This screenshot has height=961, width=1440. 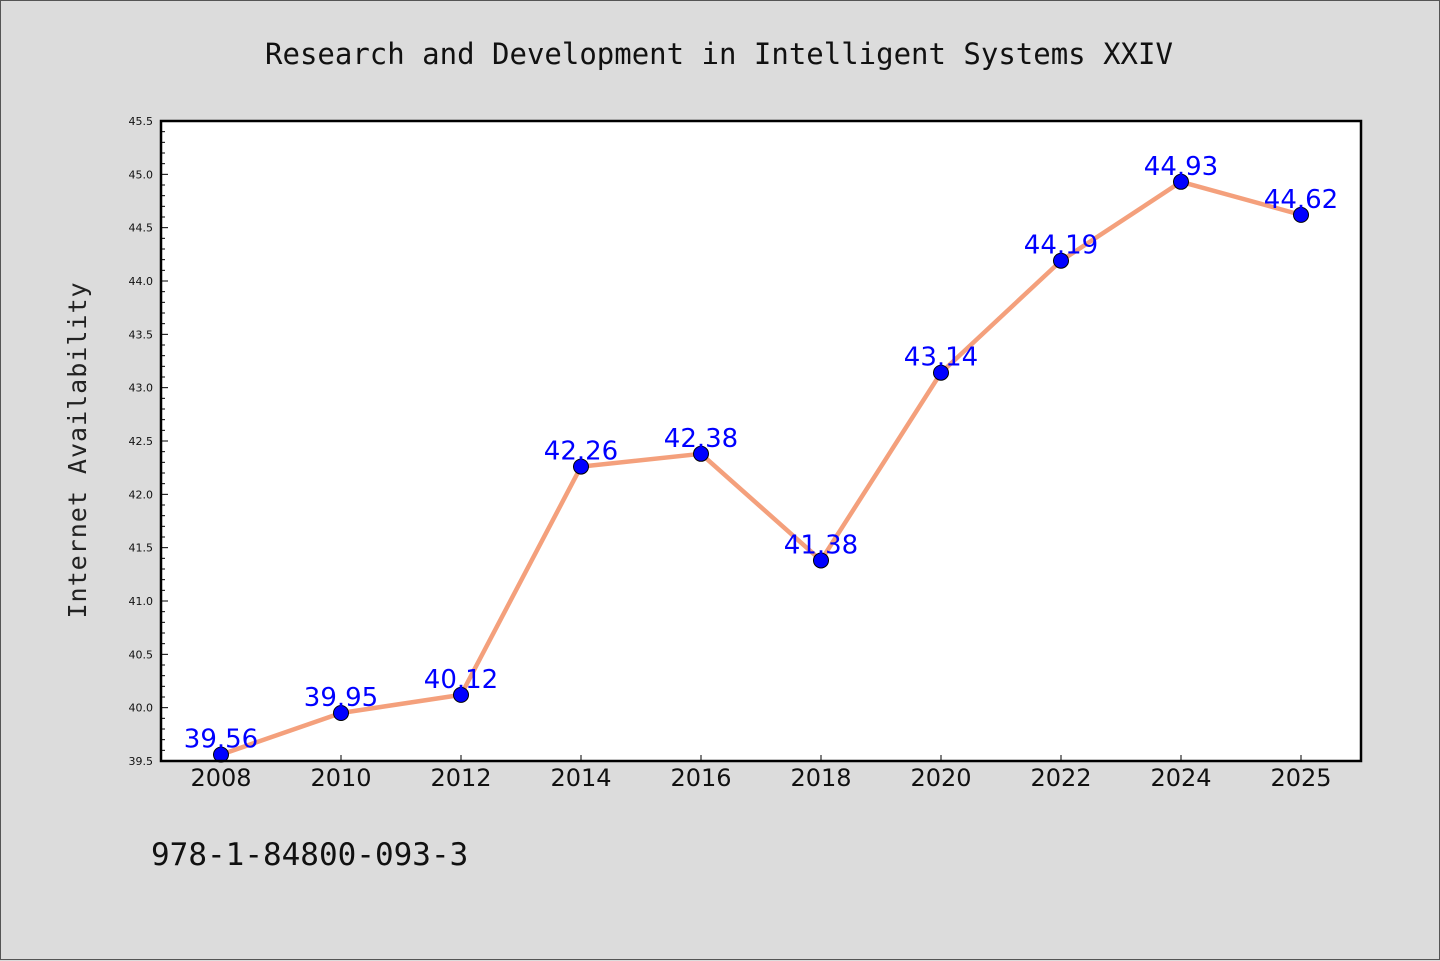 What do you see at coordinates (141, 601) in the screenshot?
I see `y-tick-label: 41.0` at bounding box center [141, 601].